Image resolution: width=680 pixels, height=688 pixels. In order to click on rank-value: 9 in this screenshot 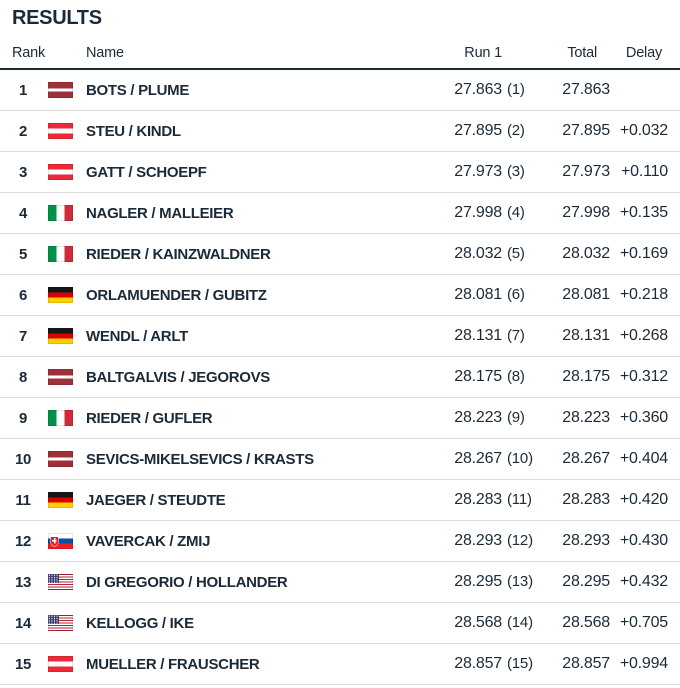, I will do `click(23, 418)`.